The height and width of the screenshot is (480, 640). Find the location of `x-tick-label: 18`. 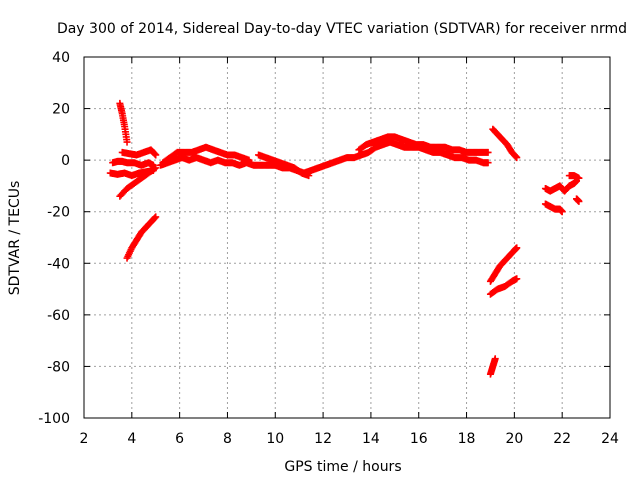

x-tick-label: 18 is located at coordinates (467, 439).